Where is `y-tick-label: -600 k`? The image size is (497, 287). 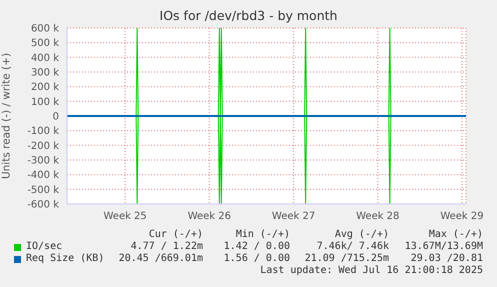 y-tick-label: -600 k is located at coordinates (43, 205).